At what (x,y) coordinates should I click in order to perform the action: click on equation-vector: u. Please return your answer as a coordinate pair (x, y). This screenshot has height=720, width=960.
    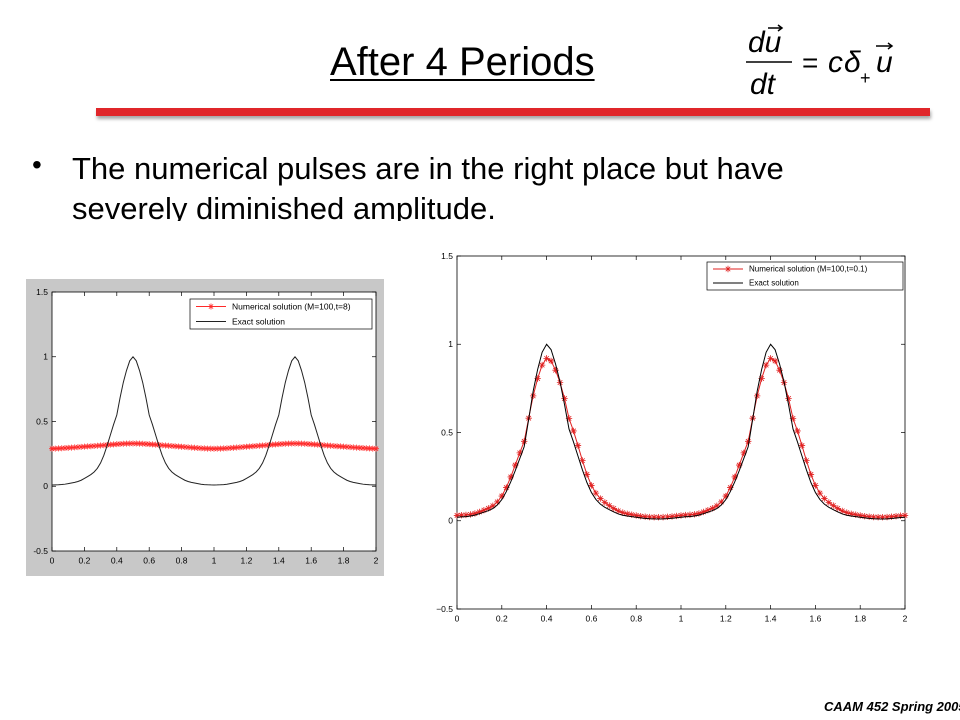
    Looking at the image, I should click on (884, 62).